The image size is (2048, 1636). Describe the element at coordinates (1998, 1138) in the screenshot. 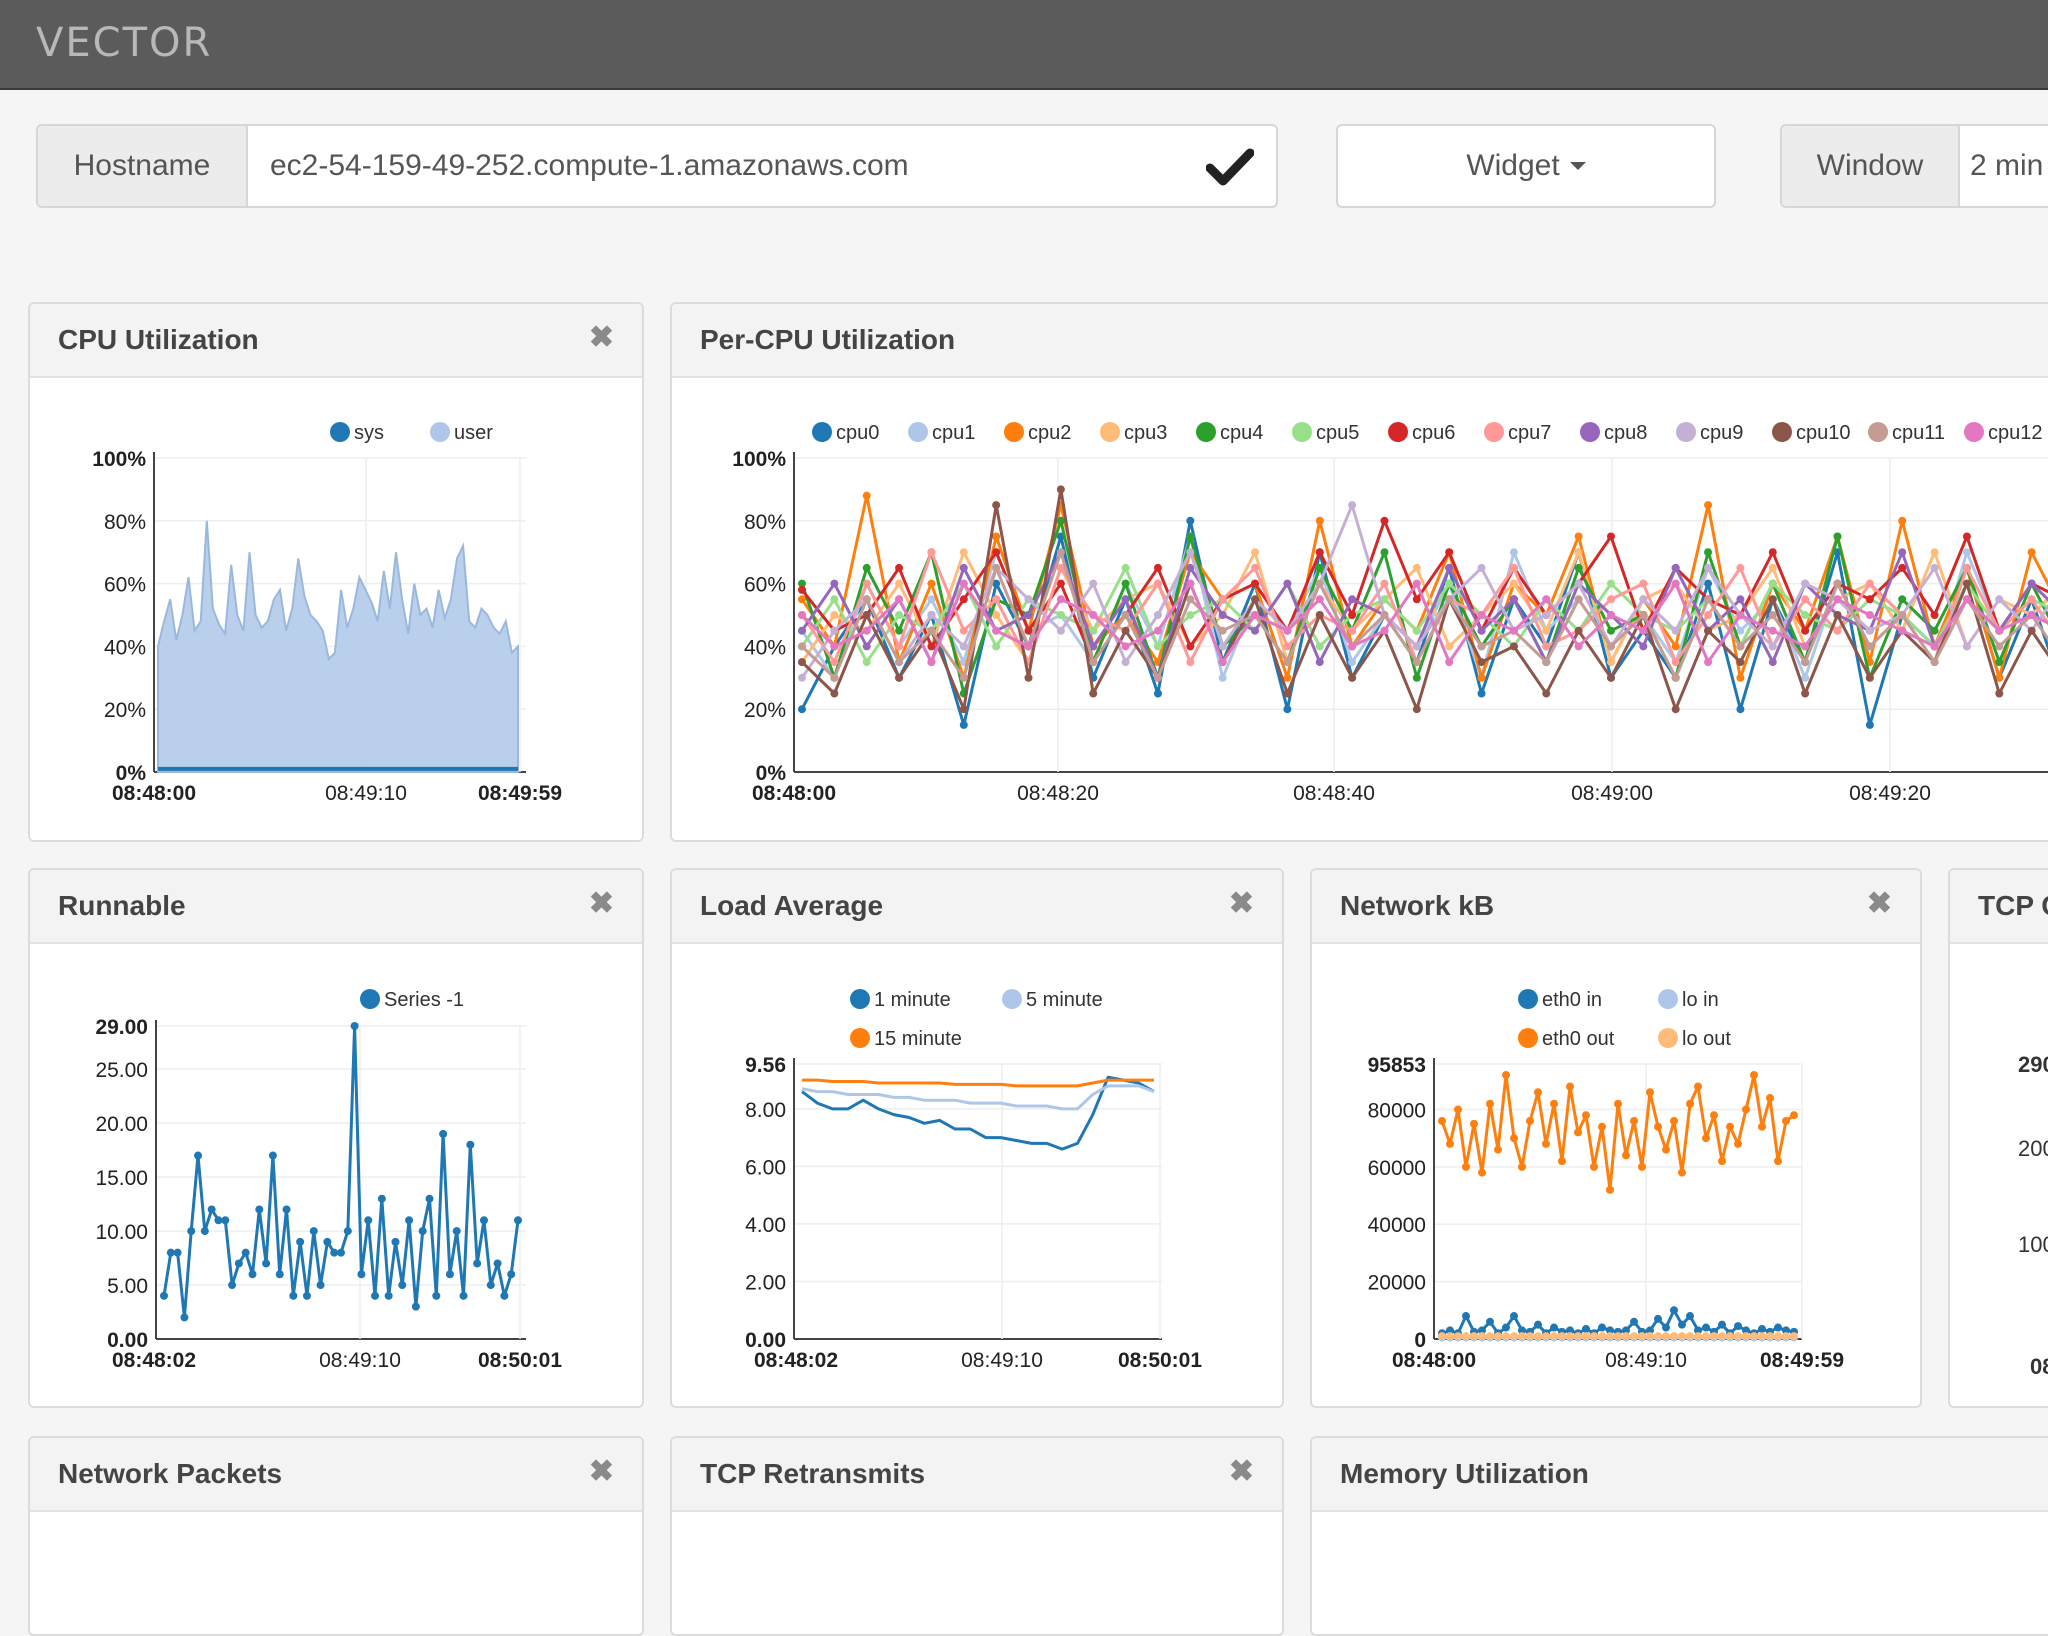

I see `panel-tcp-connections: TCP C 290 200 100 08` at that location.